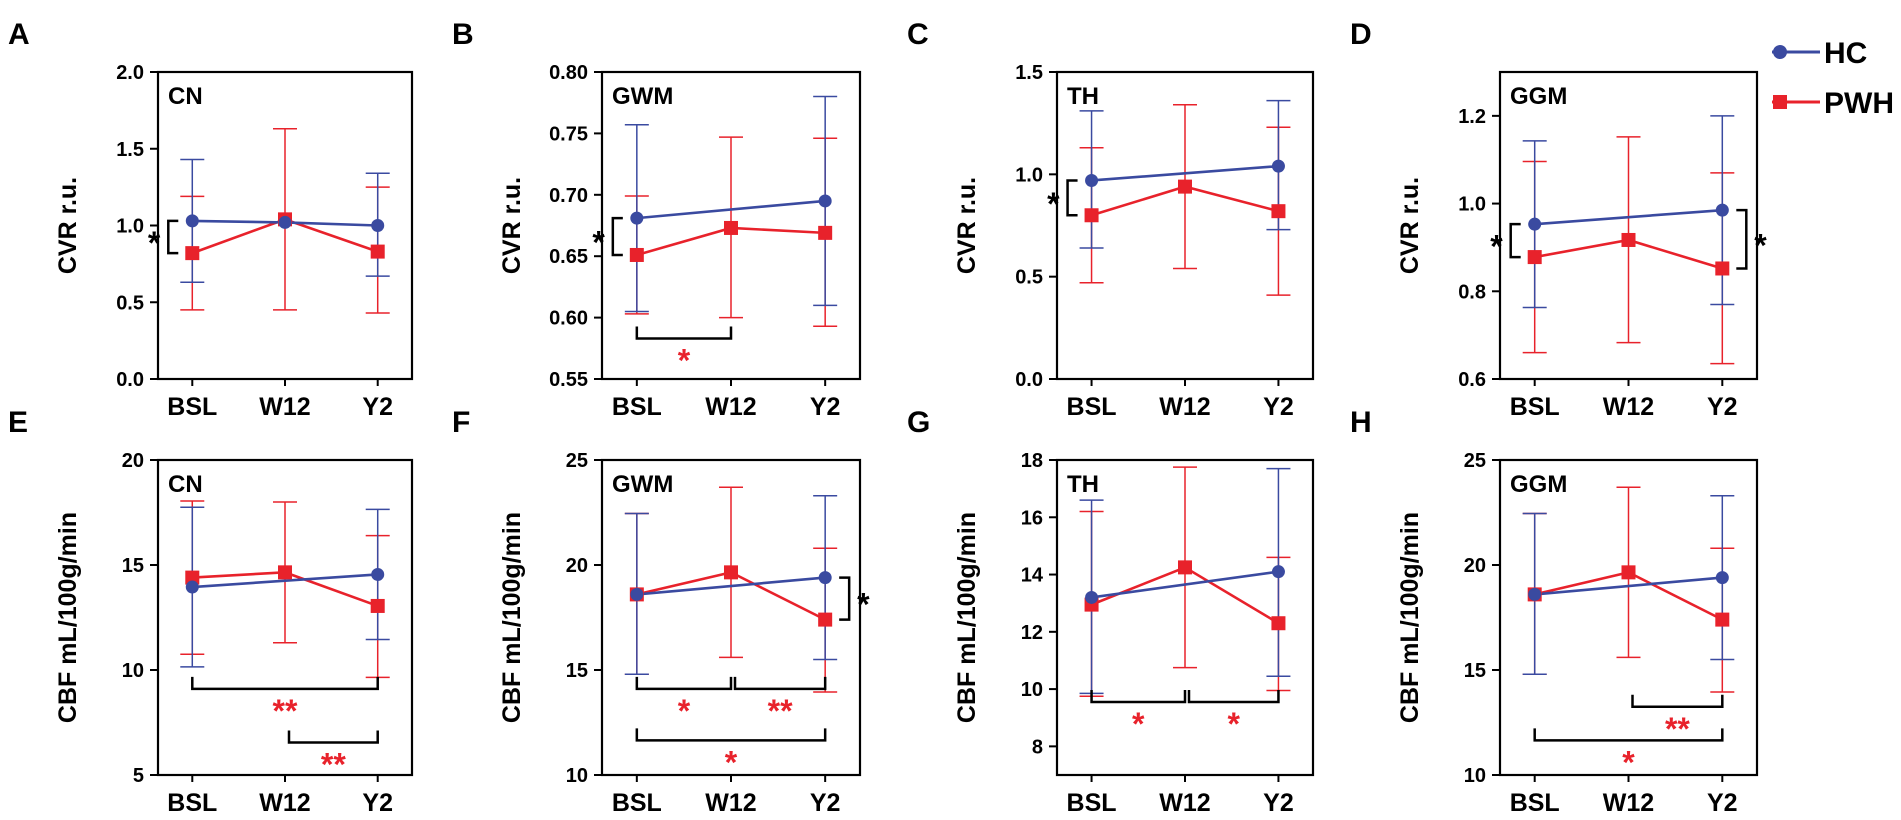  Describe the element at coordinates (130, 150) in the screenshot. I see `y-tick-label: 1.5` at that location.